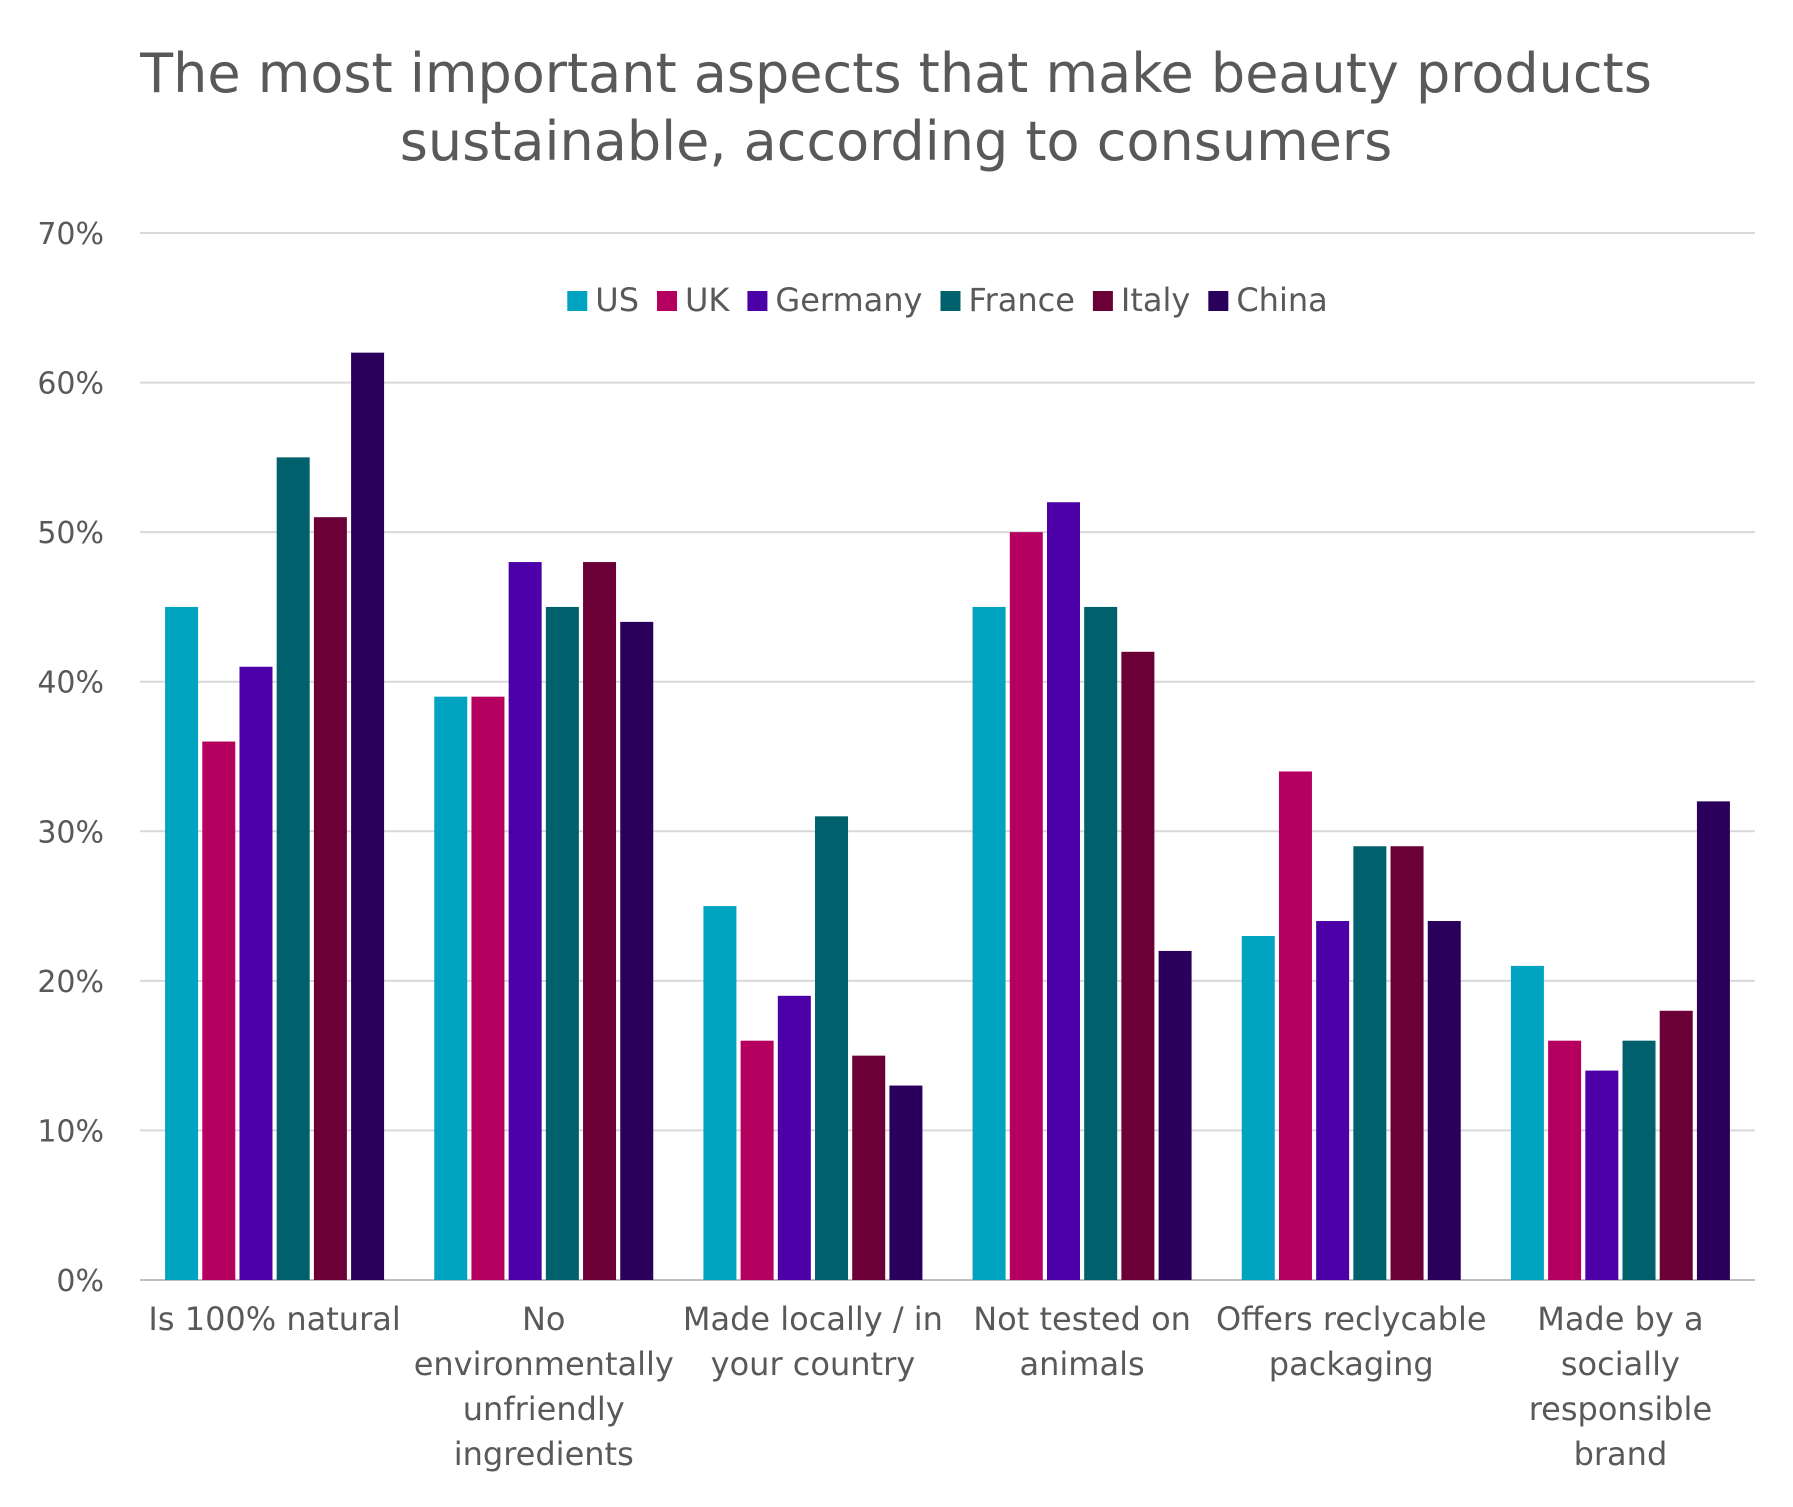 Image resolution: width=1793 pixels, height=1507 pixels. I want to click on chart-title-line-2: sustainable, according to consumers, so click(896, 141).